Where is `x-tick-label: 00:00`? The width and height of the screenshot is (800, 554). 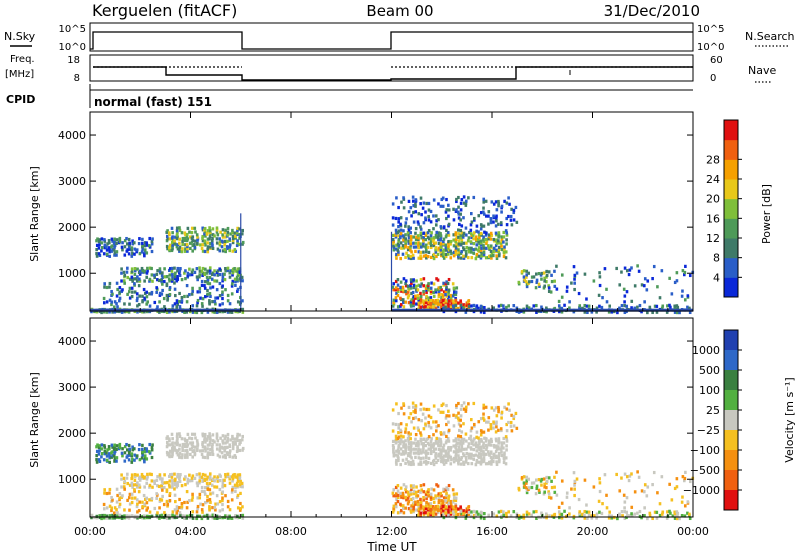 x-tick-label: 00:00 is located at coordinates (90, 531).